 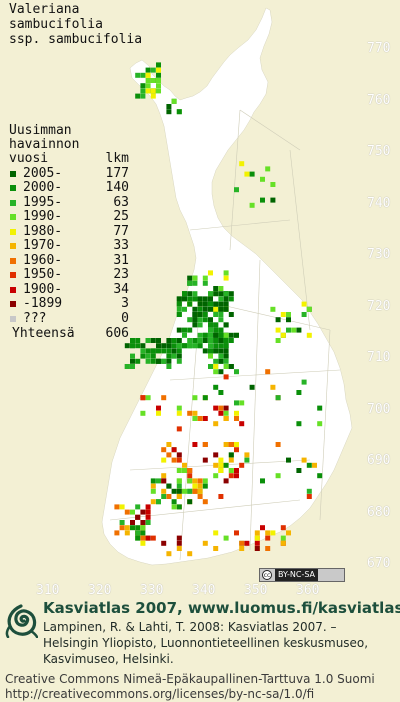 What do you see at coordinates (69, 318) in the screenshot?
I see `legend-row: ??? 0` at bounding box center [69, 318].